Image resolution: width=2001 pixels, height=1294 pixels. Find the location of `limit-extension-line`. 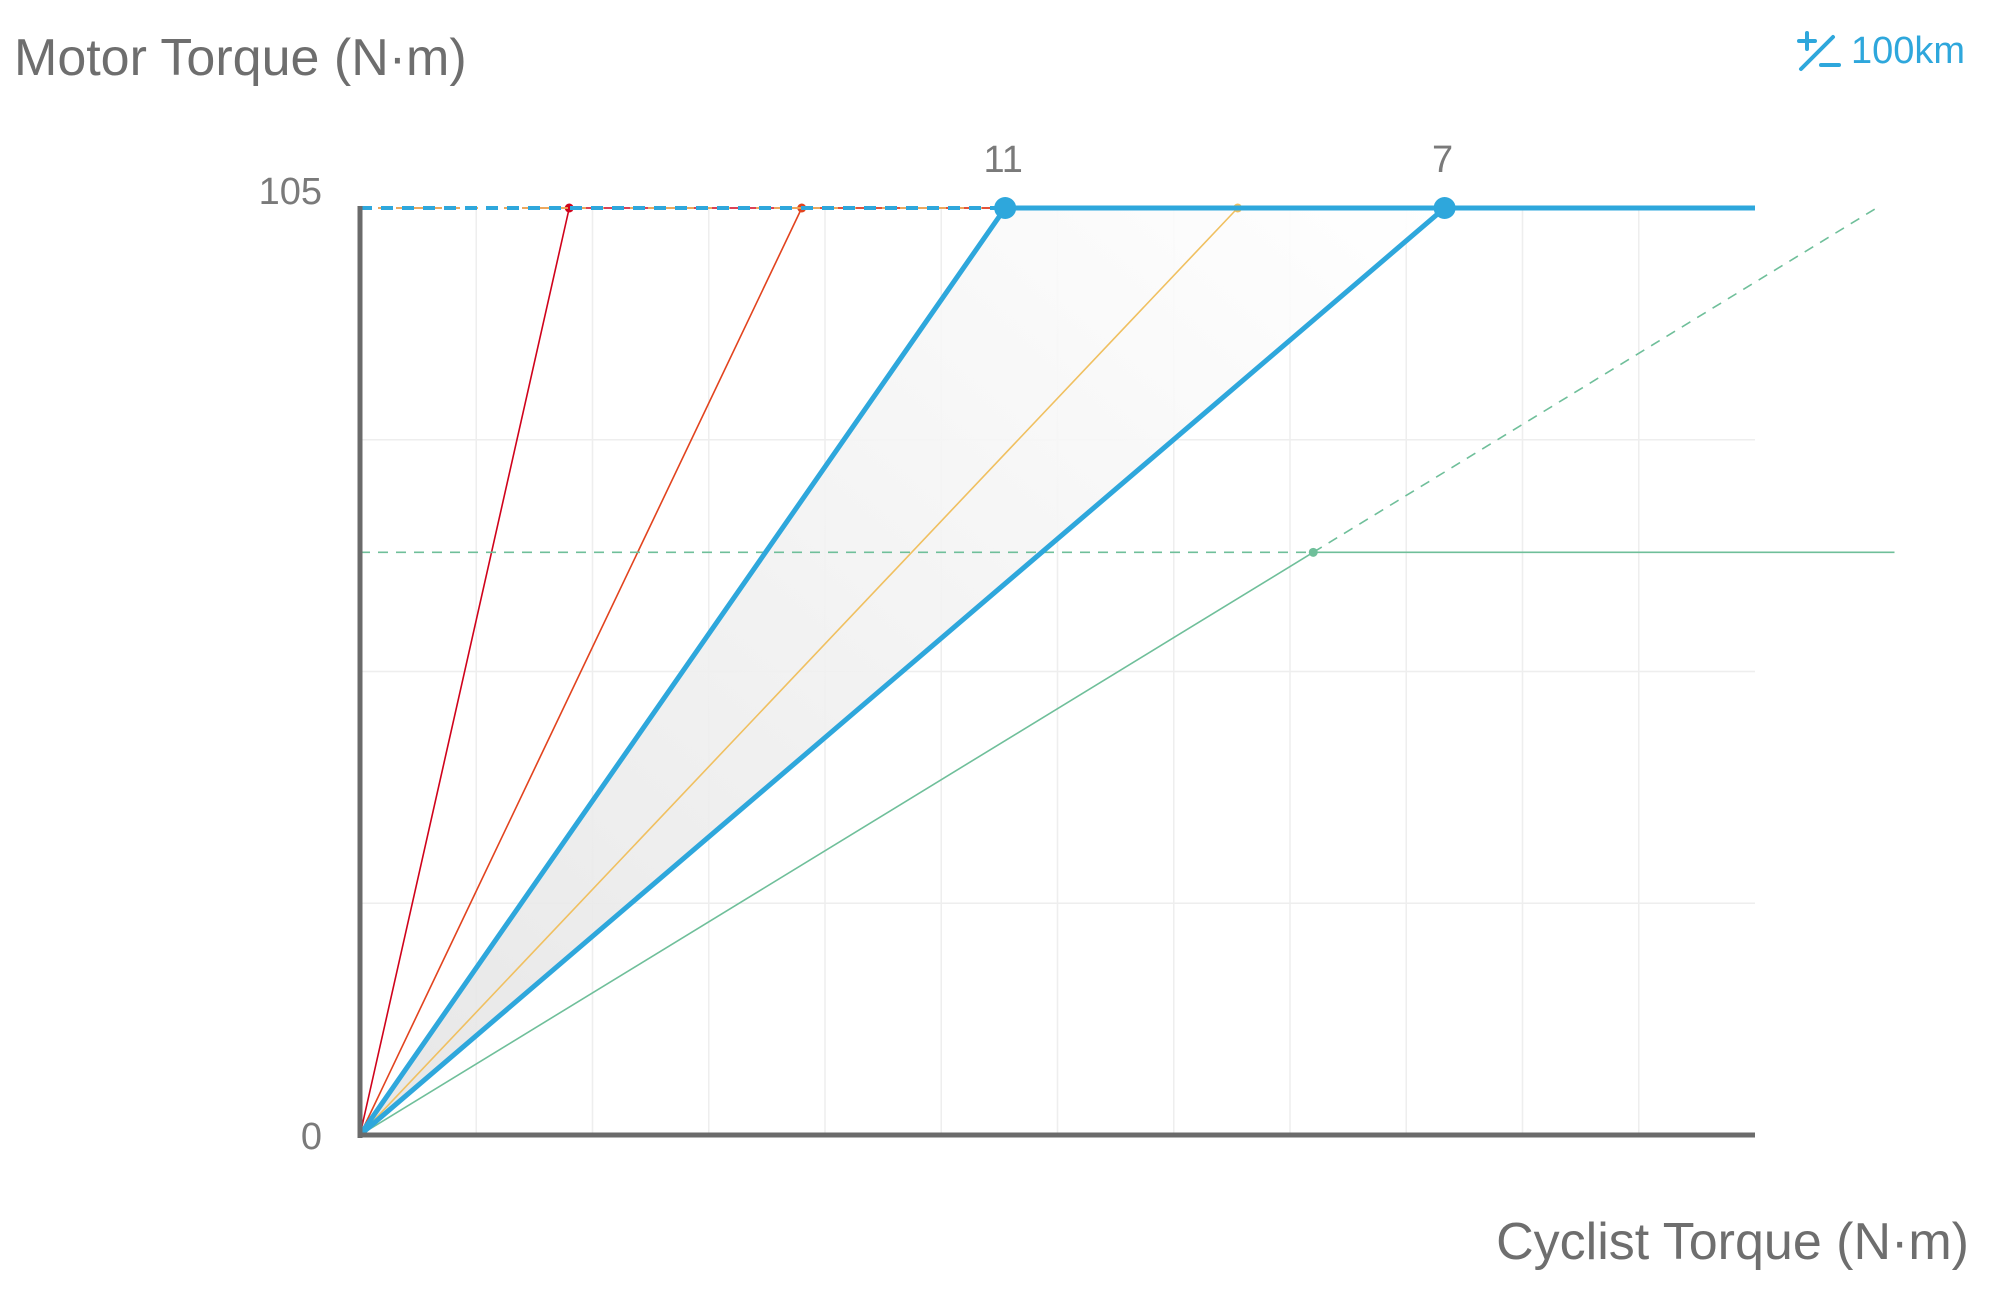

limit-extension-line is located at coordinates (1594, 380).